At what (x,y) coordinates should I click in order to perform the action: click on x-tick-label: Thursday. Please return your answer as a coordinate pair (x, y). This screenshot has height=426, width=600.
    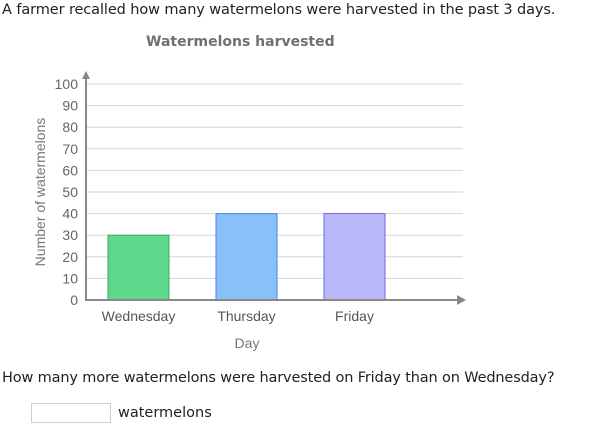
    Looking at the image, I should click on (246, 316).